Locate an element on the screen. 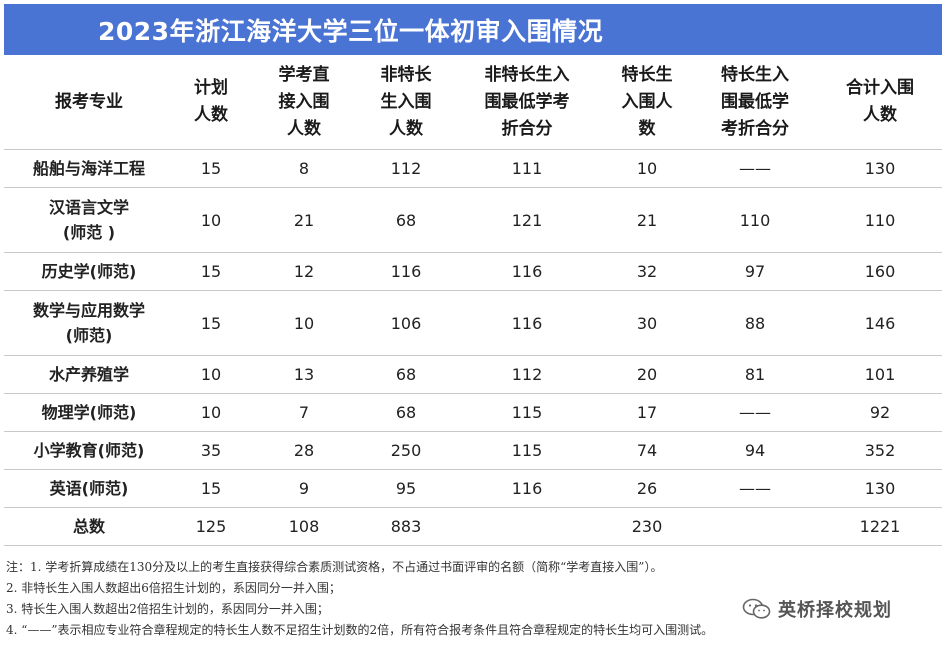  major-name-line: 汉语言文学 is located at coordinates (88, 207).